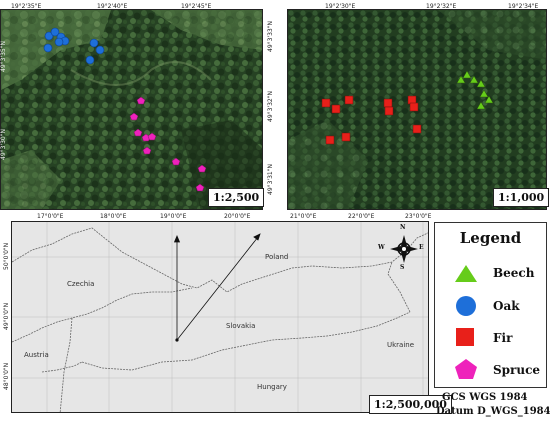 The width and height of the screenshot is (550, 422). I want to click on leader-arrows, so click(217, 287).